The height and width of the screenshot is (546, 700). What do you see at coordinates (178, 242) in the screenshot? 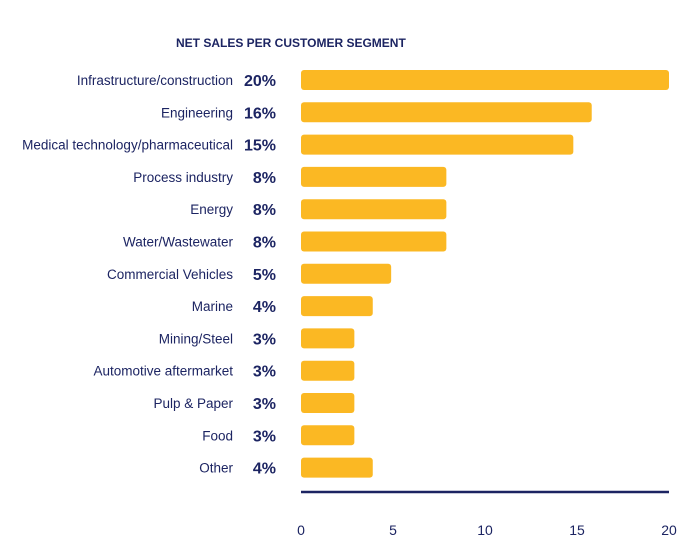
I see `category-label: Water/Wastewater` at bounding box center [178, 242].